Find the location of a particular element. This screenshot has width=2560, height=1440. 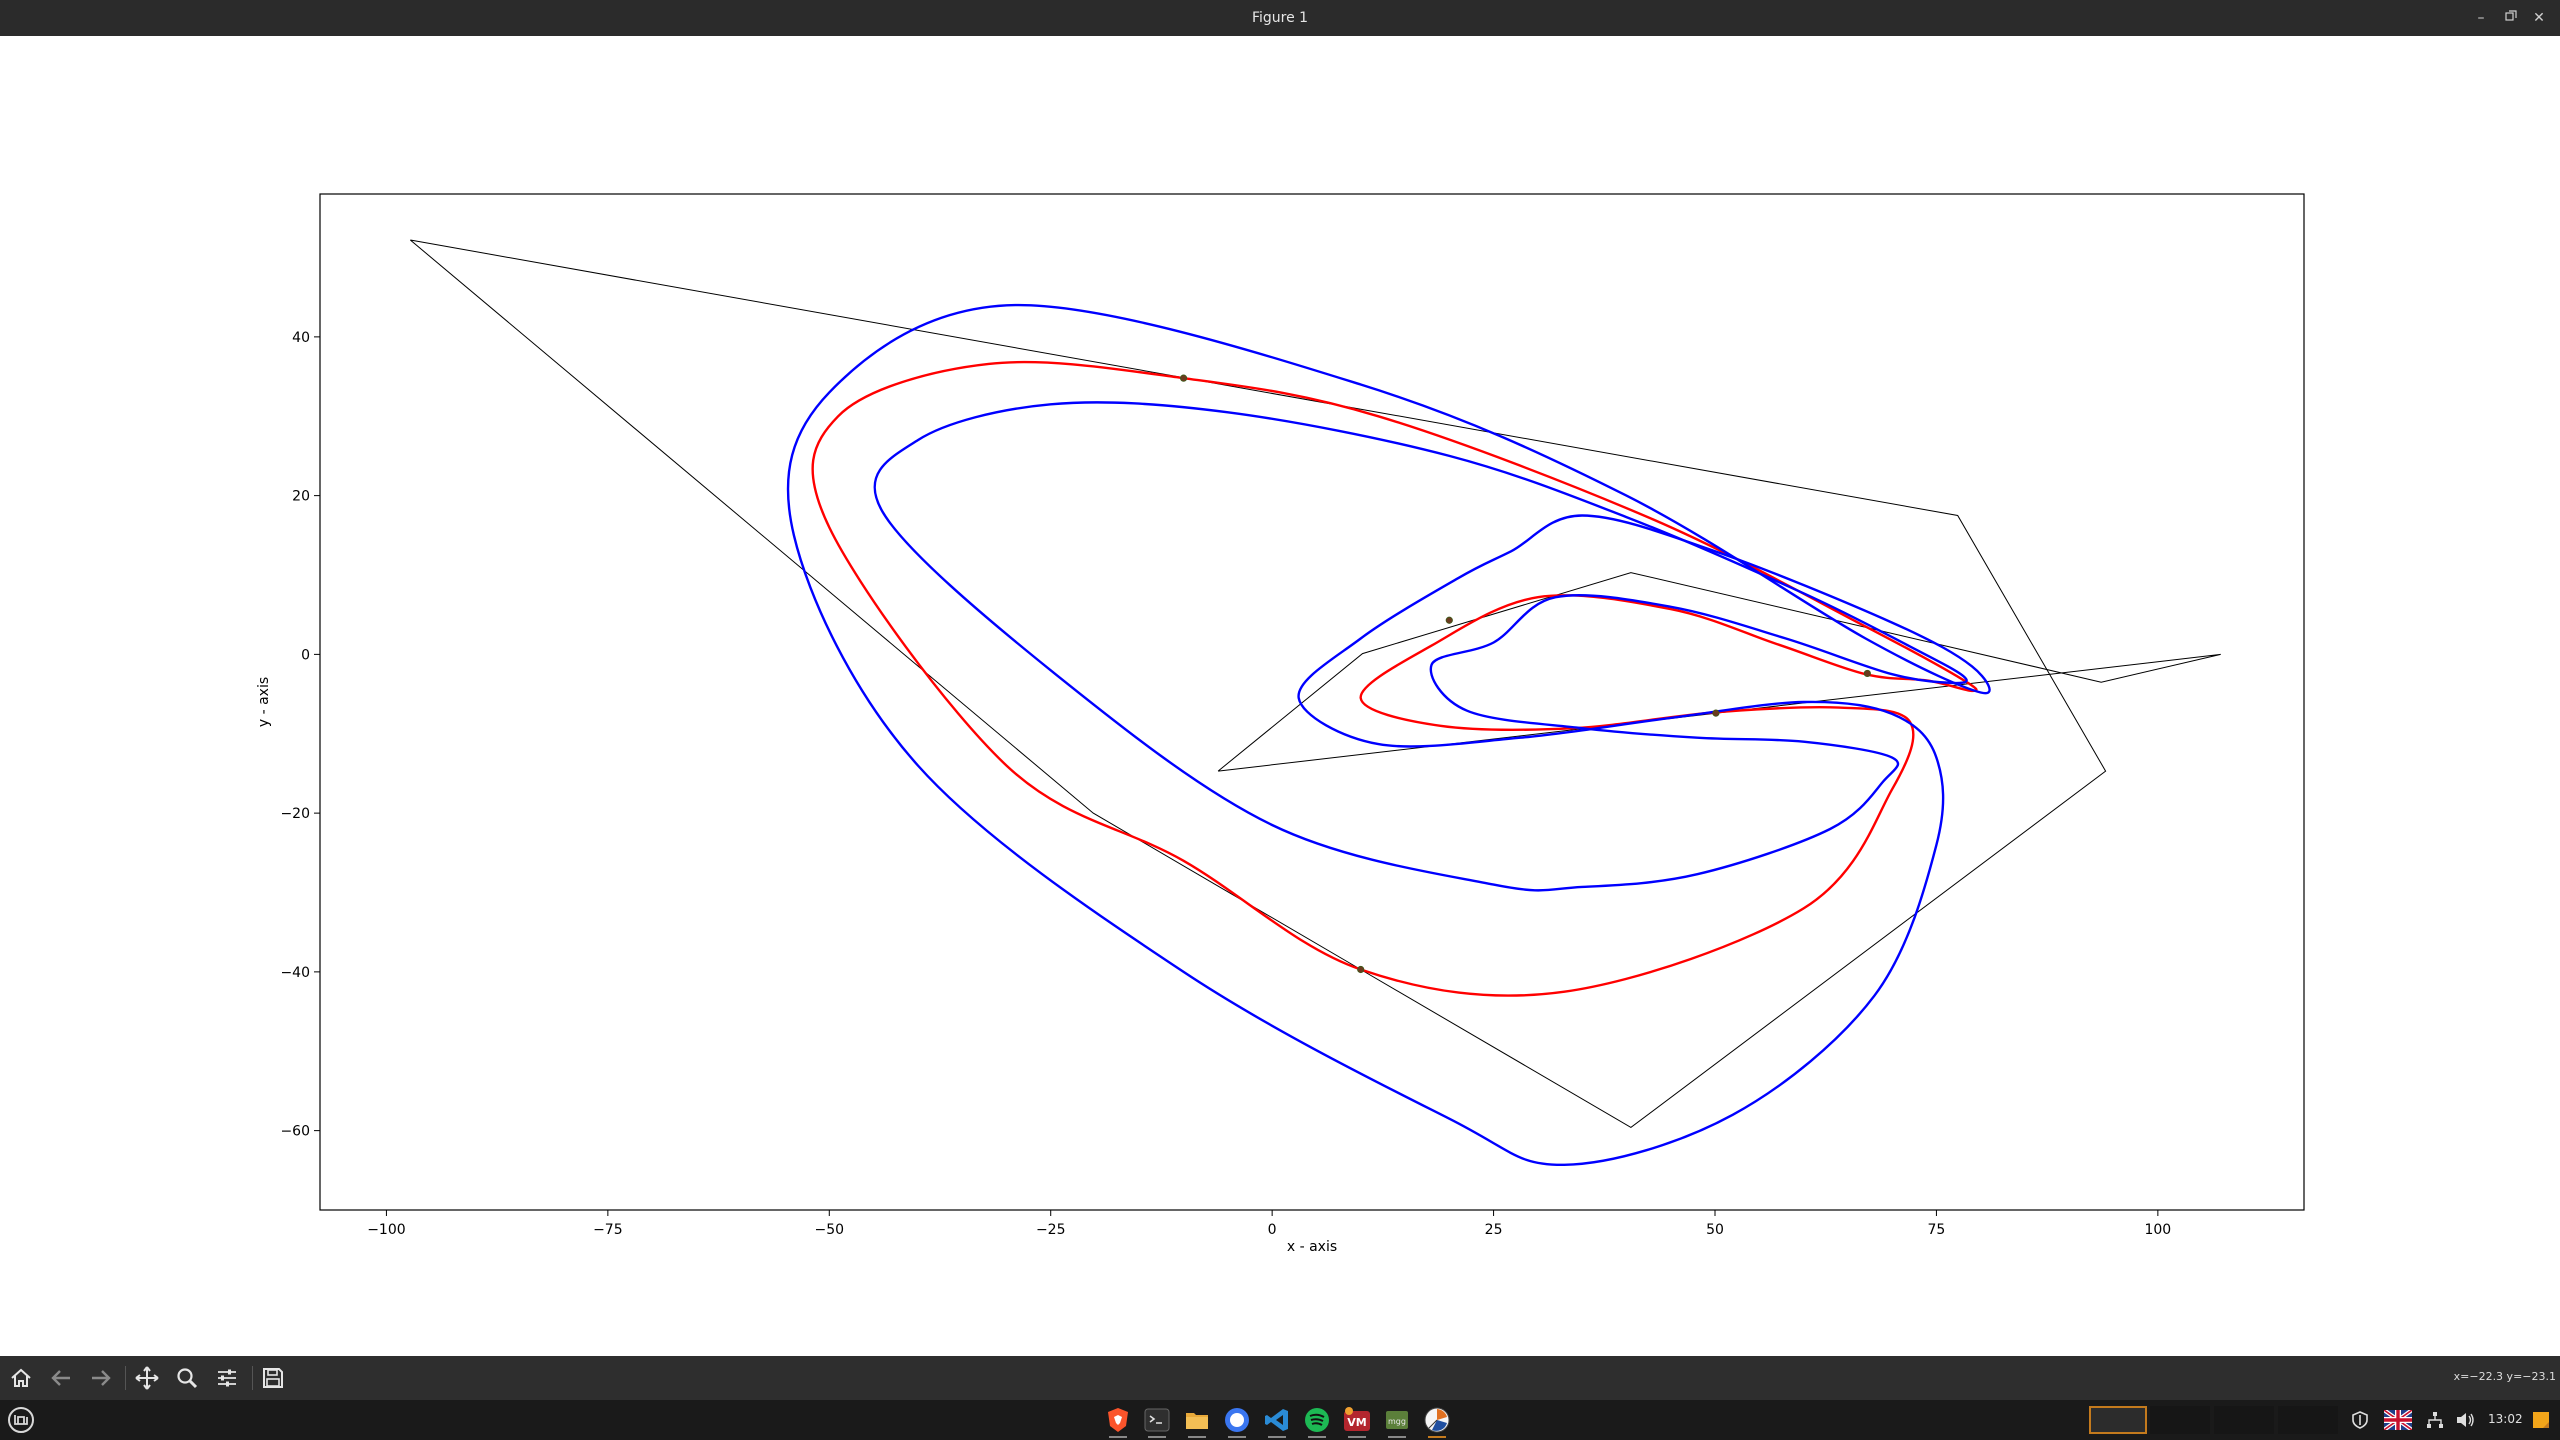

x-tick-label: 0 is located at coordinates (1272, 1230).